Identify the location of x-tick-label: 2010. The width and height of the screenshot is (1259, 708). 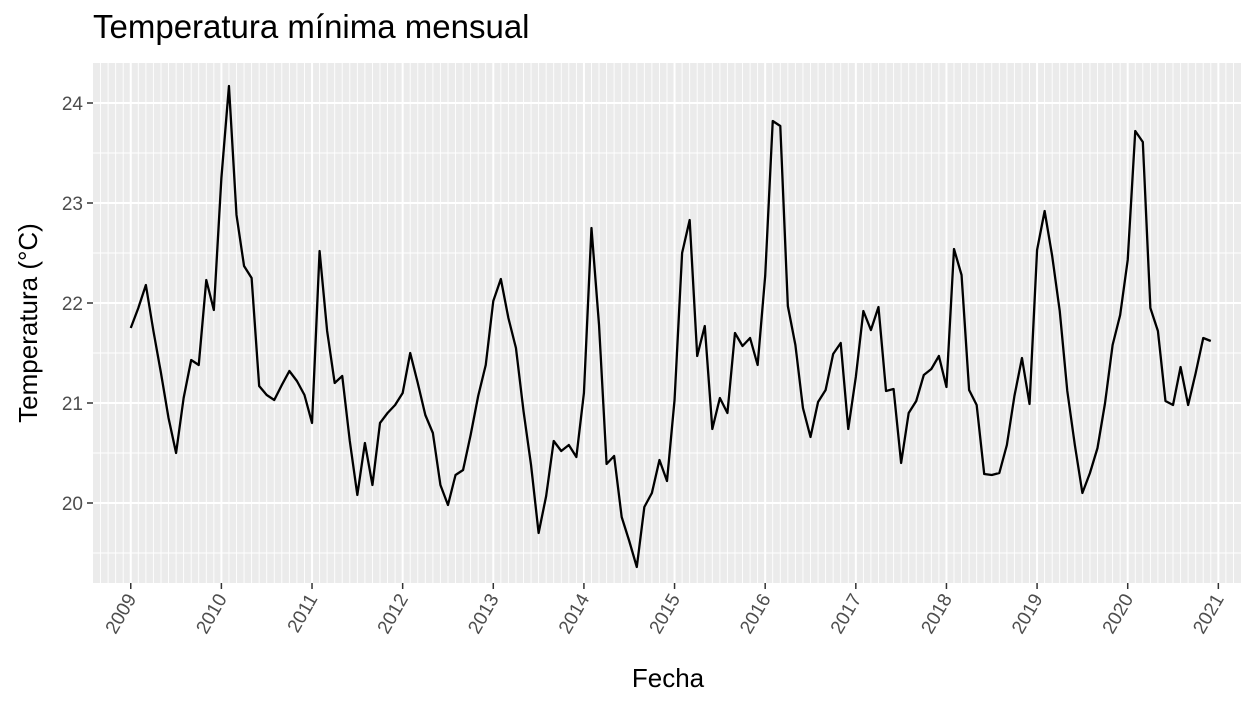
(211, 614).